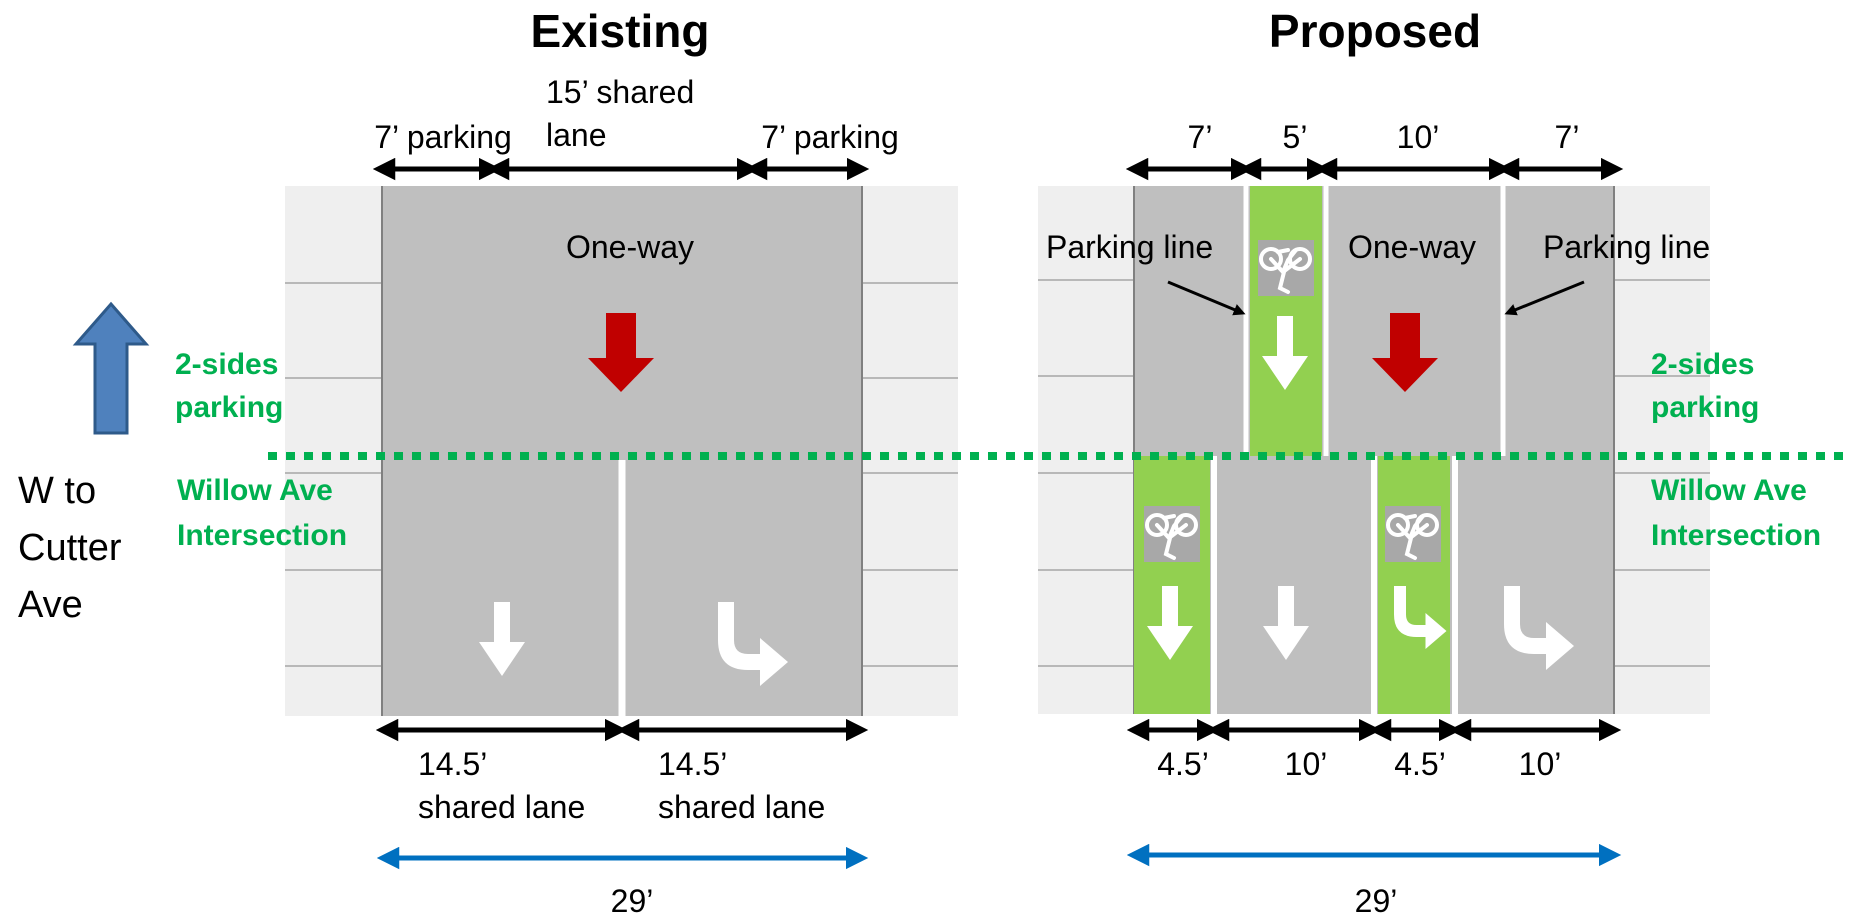 The height and width of the screenshot is (922, 1851). I want to click on existing-bottom-left-dim: 14.5’, so click(452, 764).